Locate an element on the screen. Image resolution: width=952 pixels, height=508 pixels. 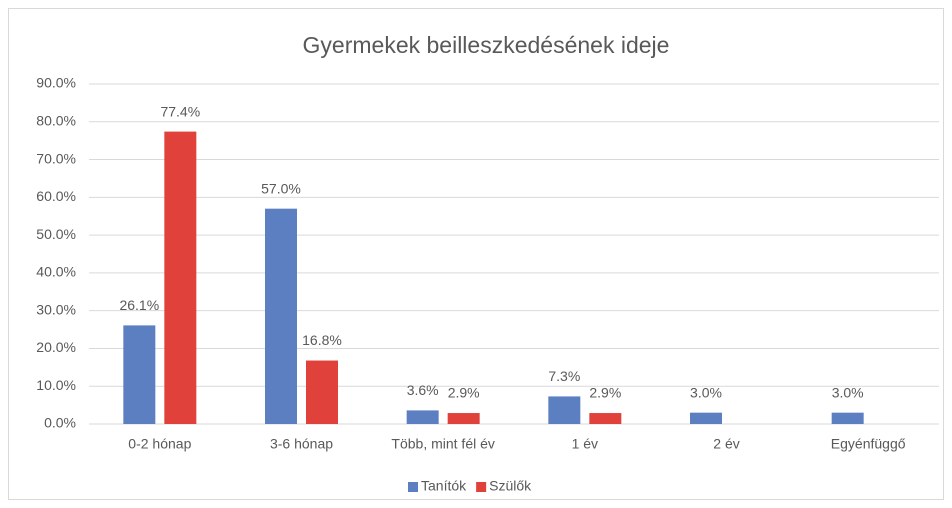
y-tick-label: 60.0% is located at coordinates (56, 196).